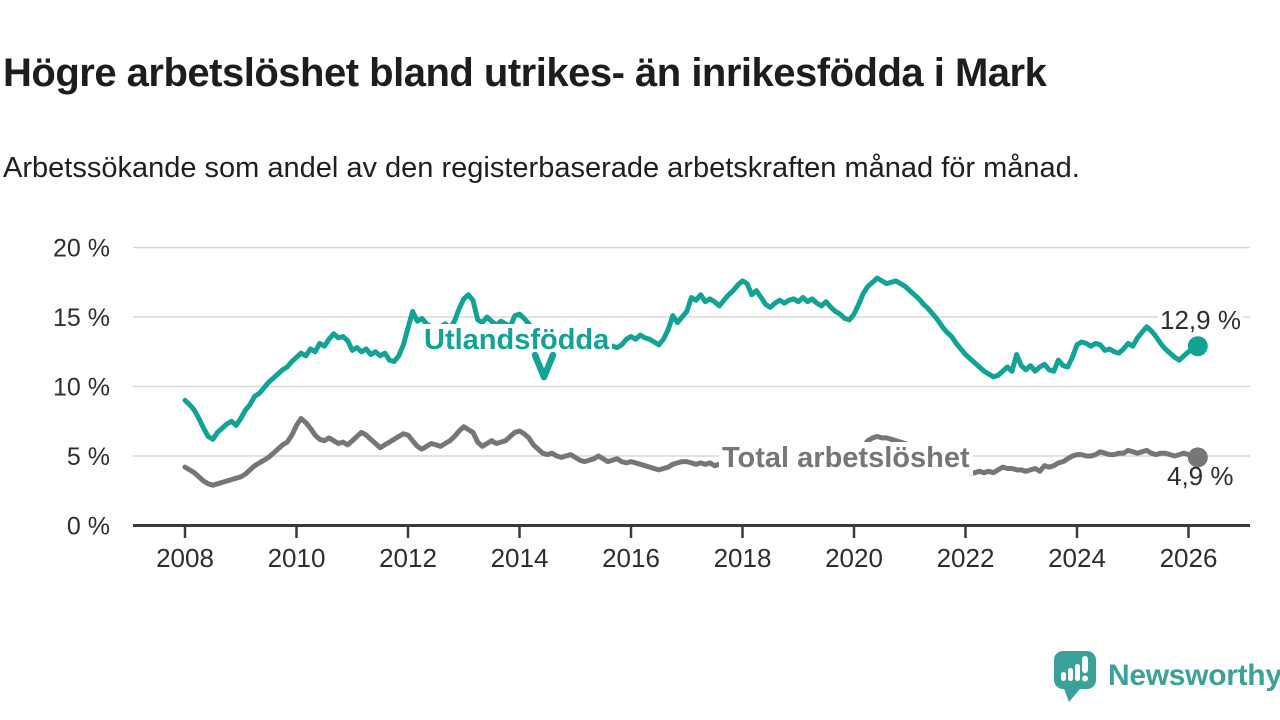 This screenshot has width=1280, height=720. I want to click on svg-text: 2020, so click(854, 558).